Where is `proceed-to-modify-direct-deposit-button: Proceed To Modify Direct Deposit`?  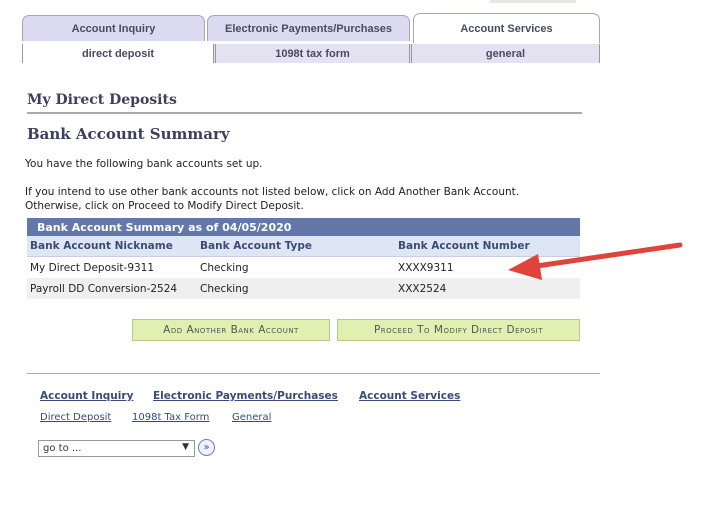 proceed-to-modify-direct-deposit-button: Proceed To Modify Direct Deposit is located at coordinates (458, 330).